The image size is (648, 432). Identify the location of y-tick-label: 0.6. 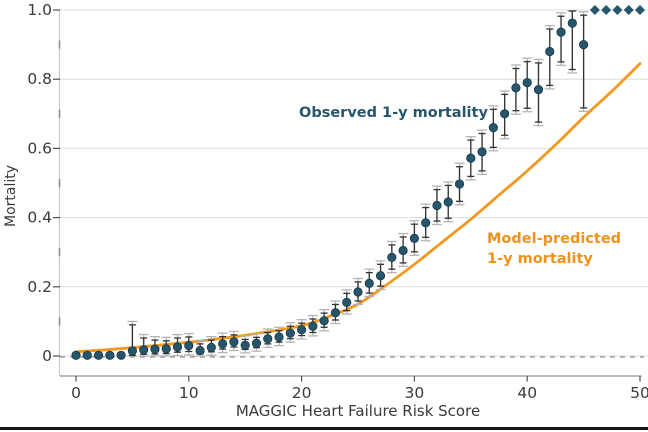
(39, 148).